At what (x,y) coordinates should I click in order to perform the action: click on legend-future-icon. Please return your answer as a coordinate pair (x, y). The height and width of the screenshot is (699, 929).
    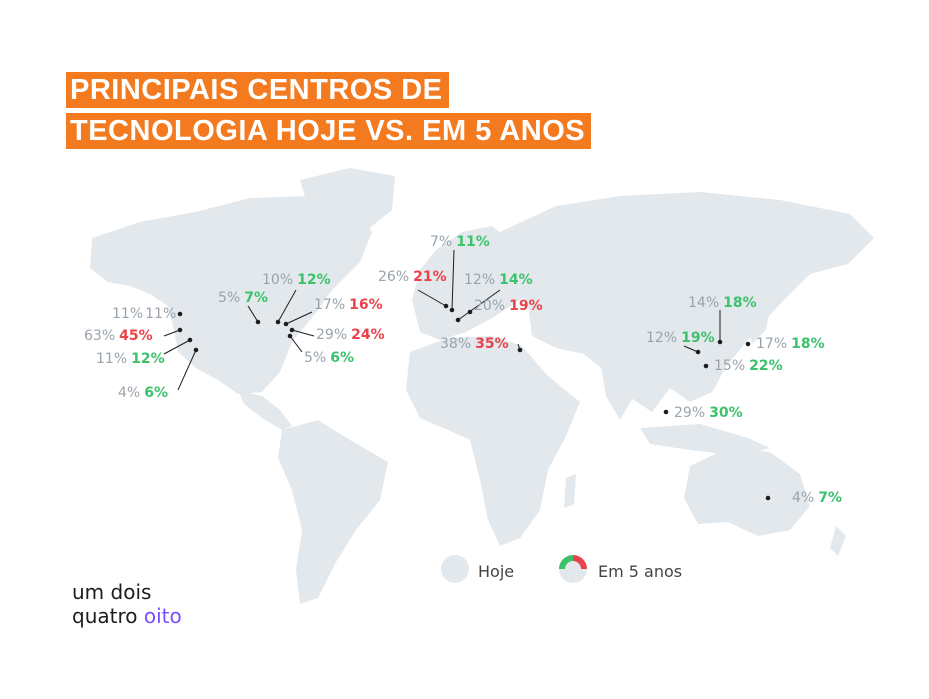
    Looking at the image, I should click on (573, 569).